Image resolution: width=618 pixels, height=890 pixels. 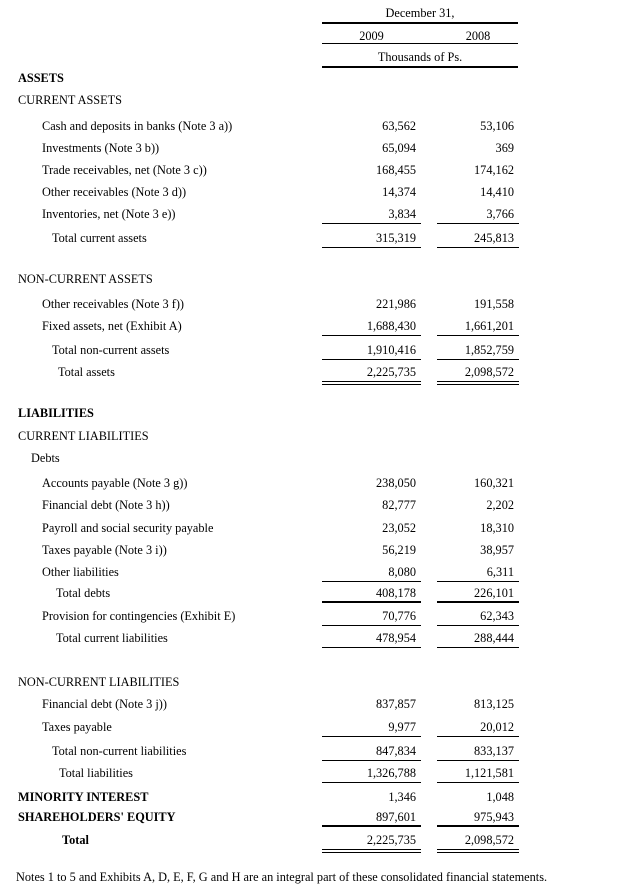 What do you see at coordinates (86, 372) in the screenshot?
I see `row-label: Total assets` at bounding box center [86, 372].